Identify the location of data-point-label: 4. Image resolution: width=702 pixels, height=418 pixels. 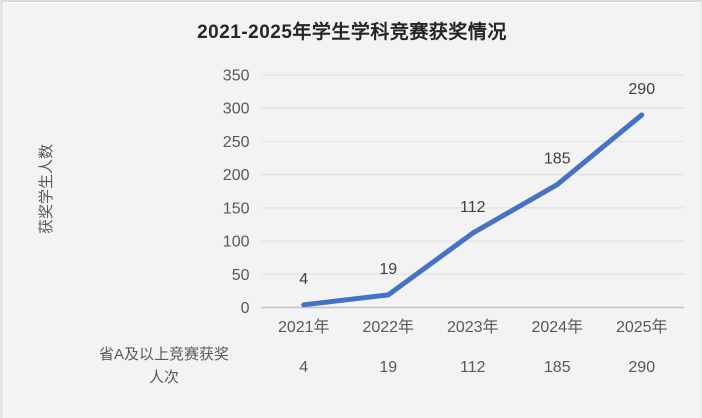
(303, 279).